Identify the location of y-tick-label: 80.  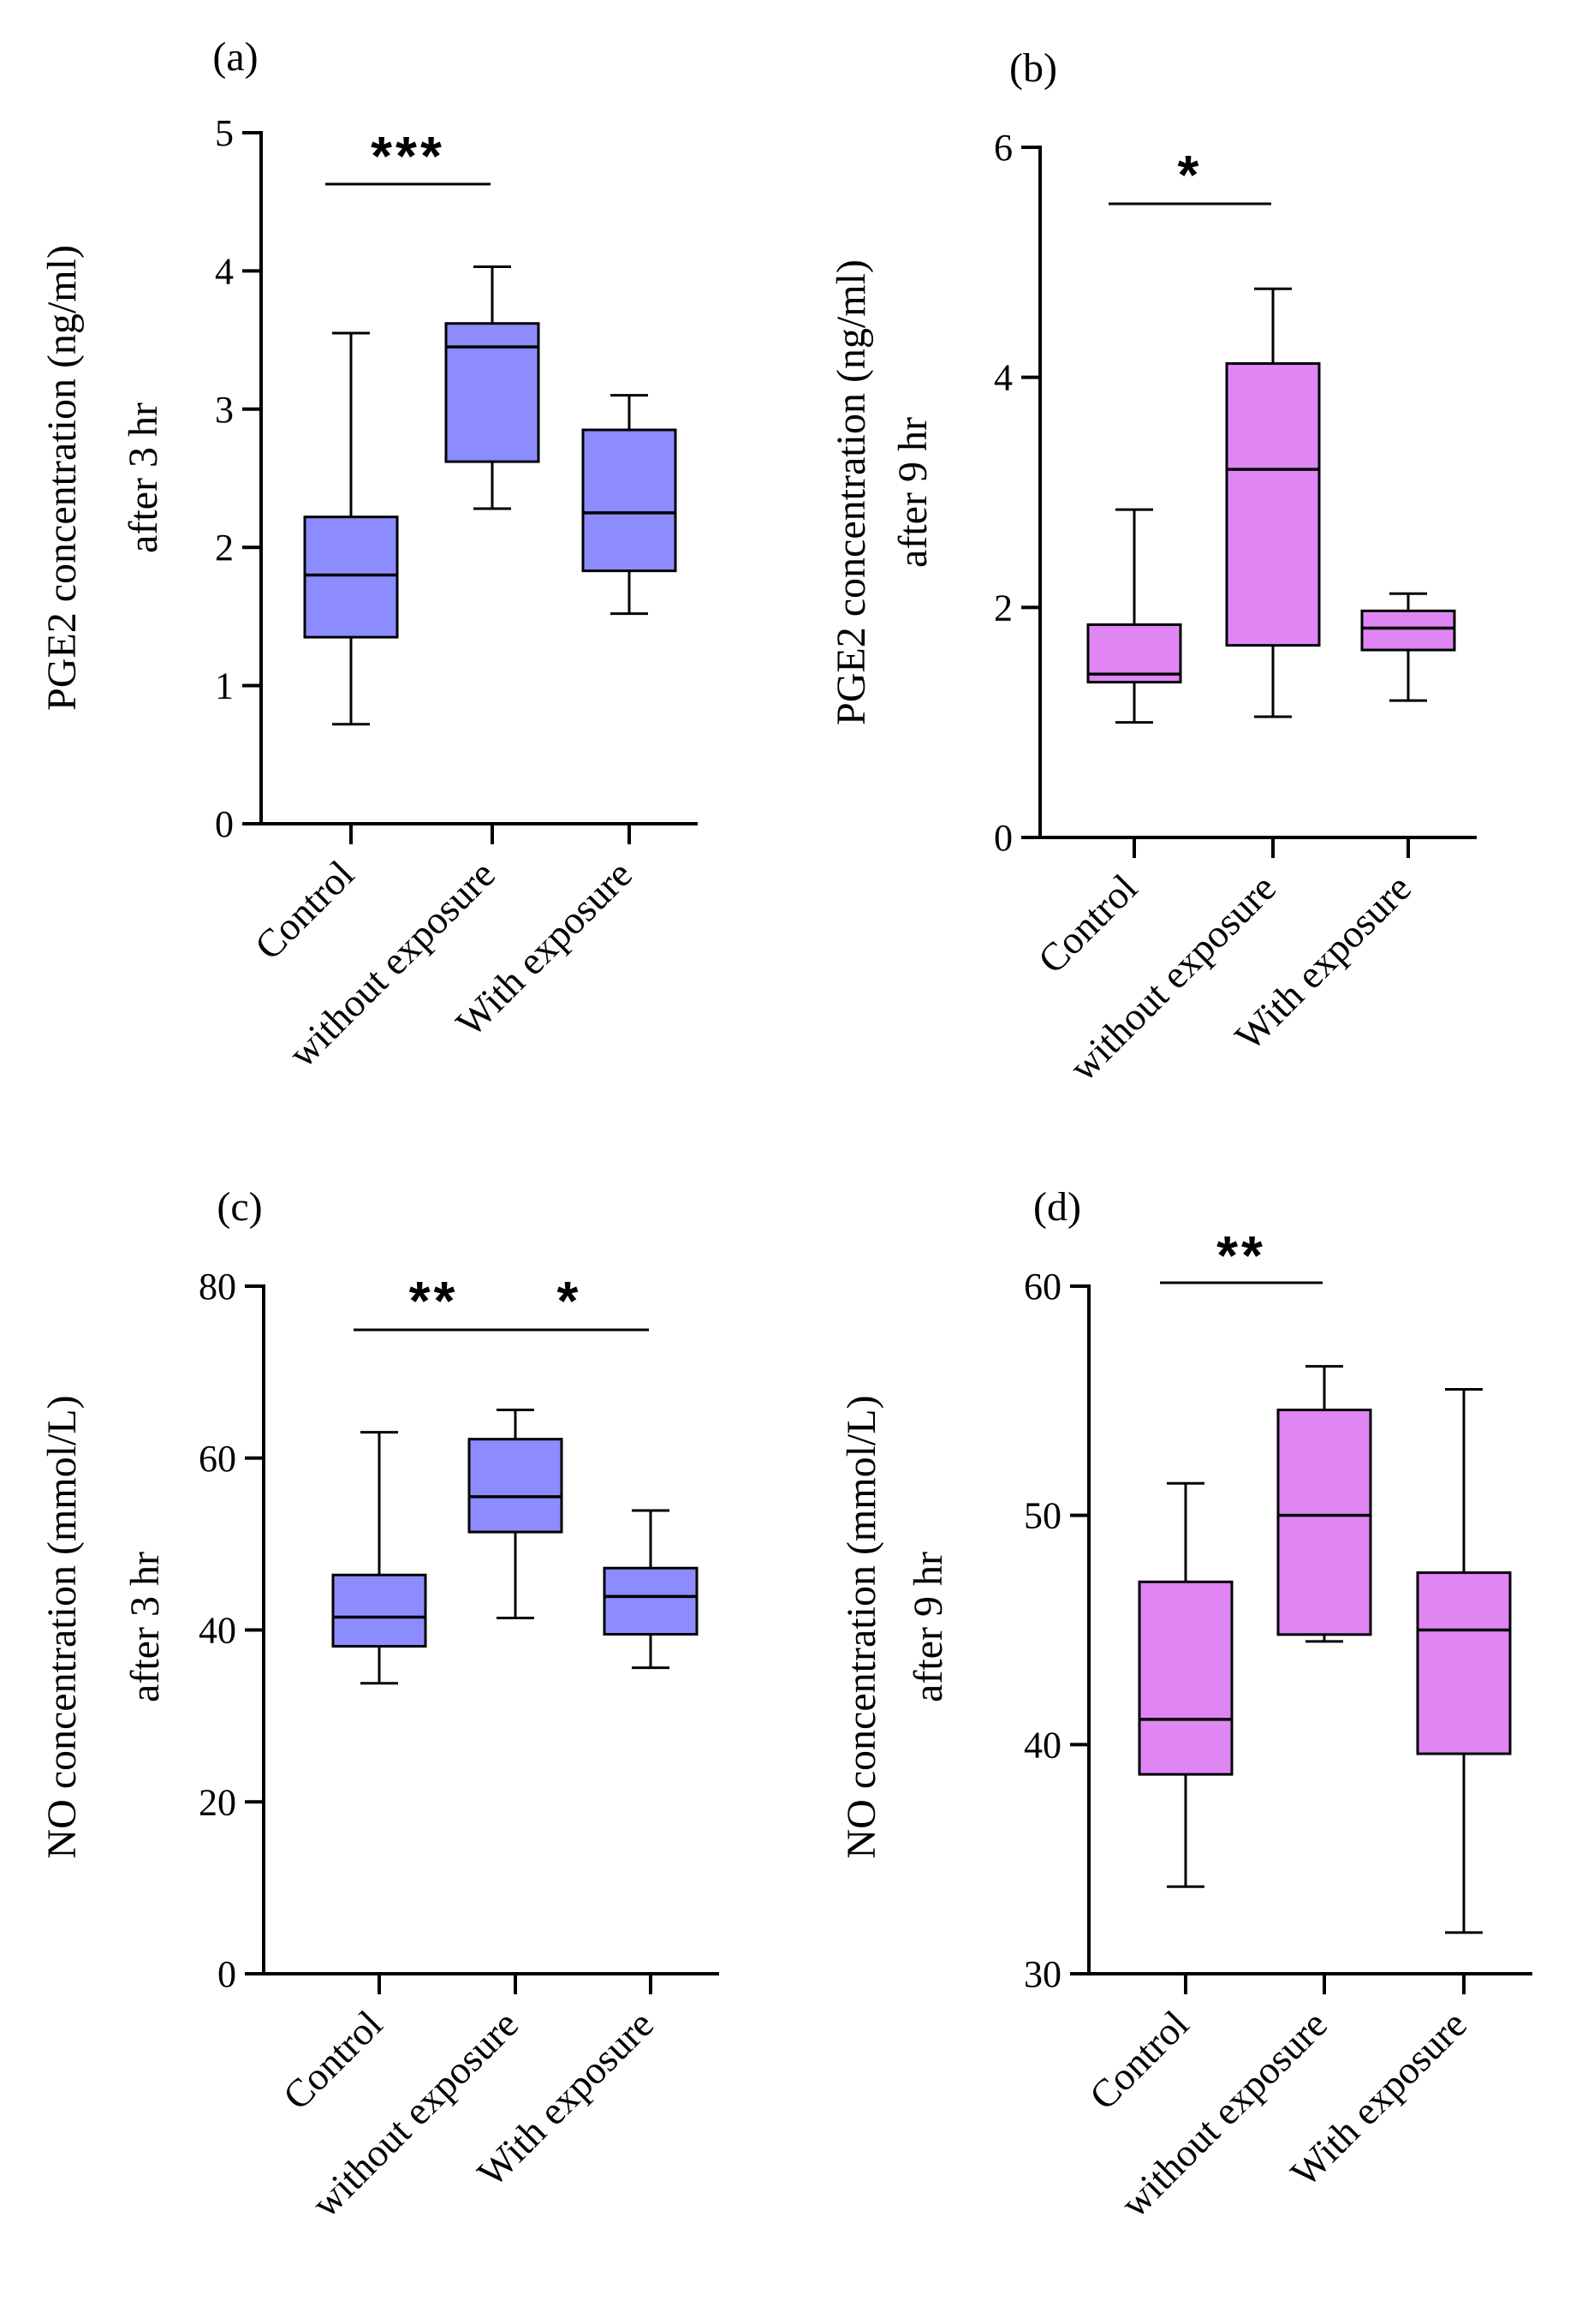
(217, 1287).